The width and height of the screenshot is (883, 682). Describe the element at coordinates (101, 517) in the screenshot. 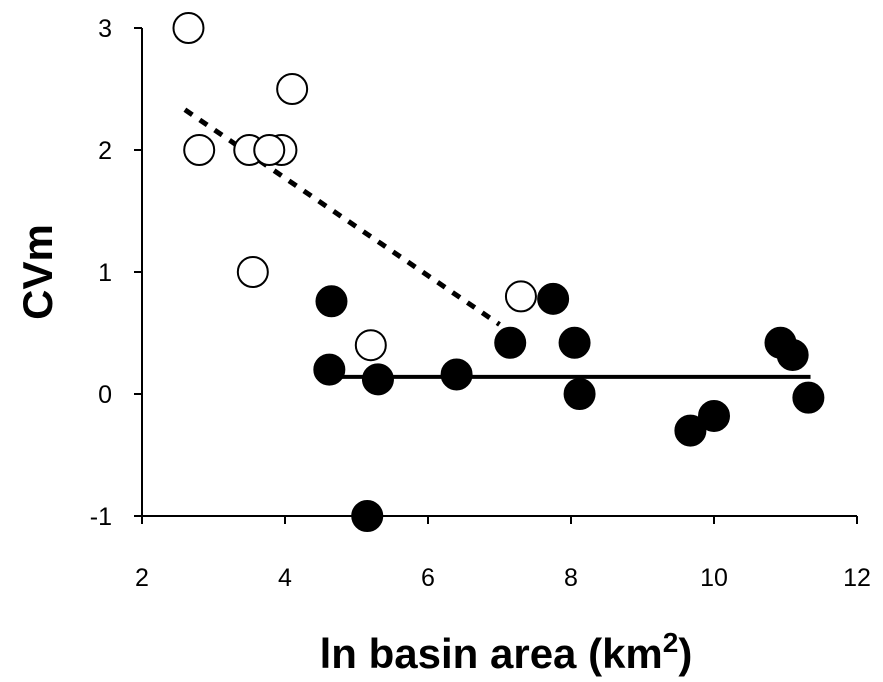

I see `y-tick-label: -1` at that location.